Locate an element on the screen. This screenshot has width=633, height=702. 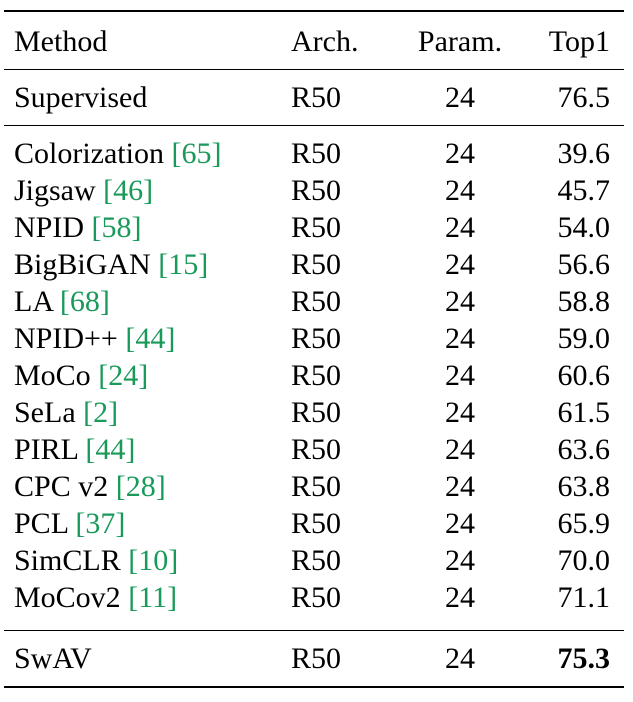
top1-cell: 39.6 is located at coordinates (584, 153).